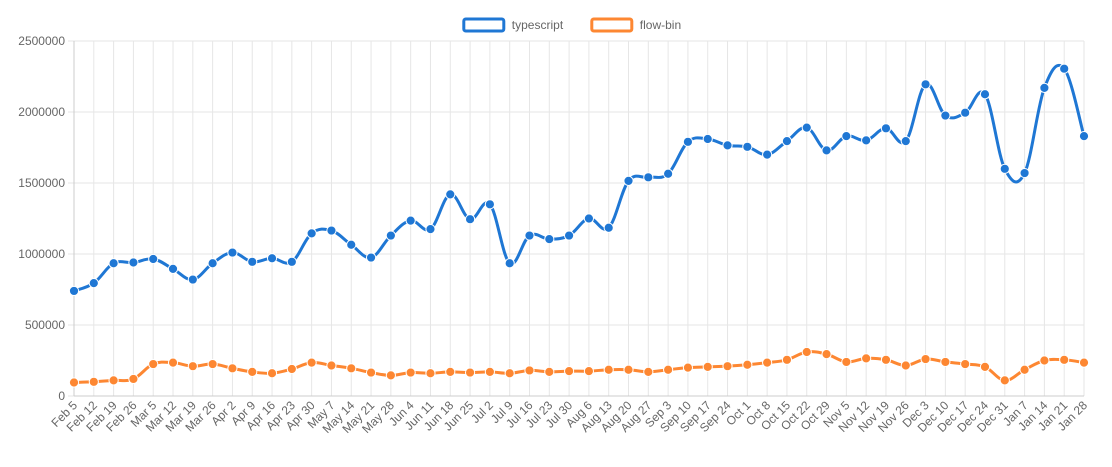 Image resolution: width=1112 pixels, height=467 pixels. What do you see at coordinates (45, 325) in the screenshot?
I see `y-tick-label: 500000` at bounding box center [45, 325].